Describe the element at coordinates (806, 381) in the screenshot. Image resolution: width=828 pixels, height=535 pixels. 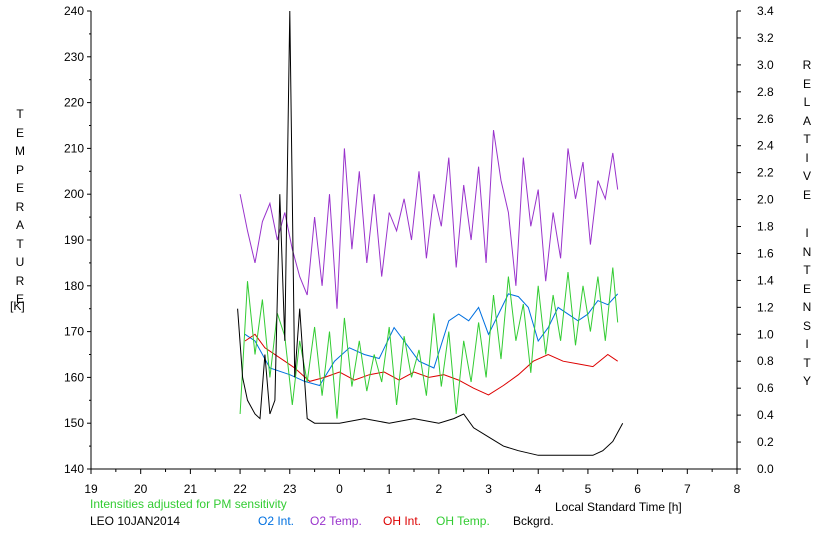
I see `right-axis-title-letter: Y` at that location.